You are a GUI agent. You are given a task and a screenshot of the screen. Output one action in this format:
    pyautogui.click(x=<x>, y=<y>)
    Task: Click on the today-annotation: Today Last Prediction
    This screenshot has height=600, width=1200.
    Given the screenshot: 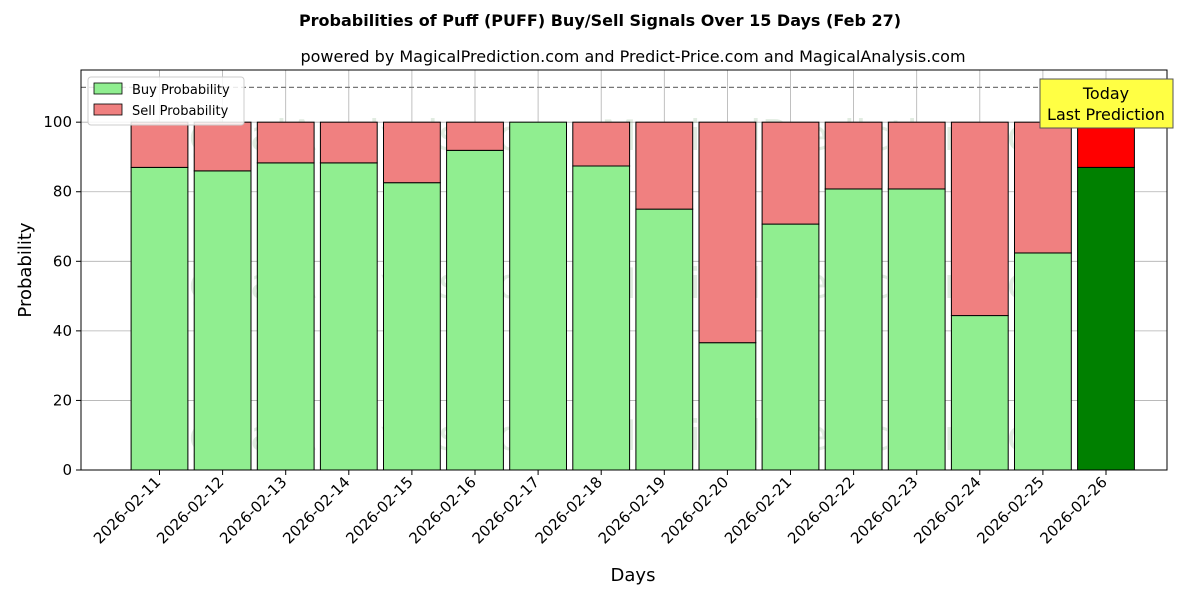 What is the action you would take?
    pyautogui.click(x=1106, y=103)
    